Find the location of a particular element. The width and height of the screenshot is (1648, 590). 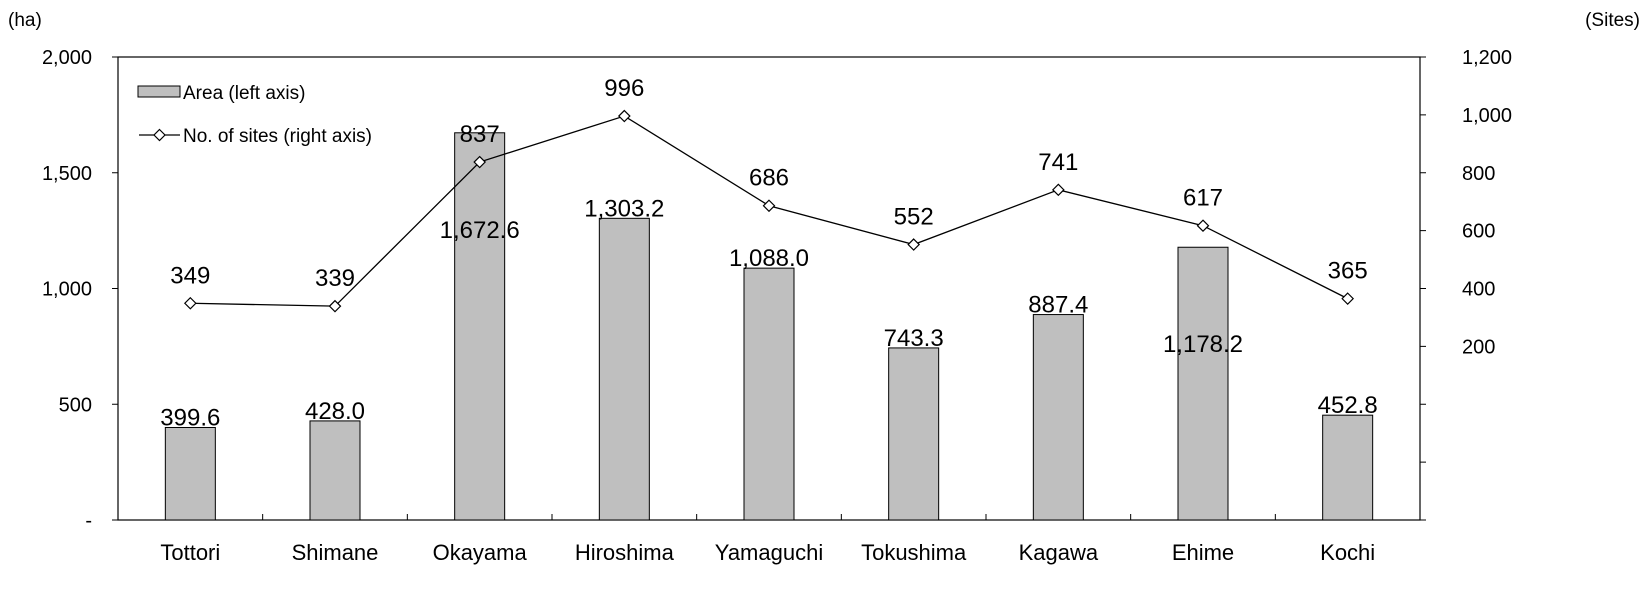

bar-value-label: 887.4 is located at coordinates (1058, 305).